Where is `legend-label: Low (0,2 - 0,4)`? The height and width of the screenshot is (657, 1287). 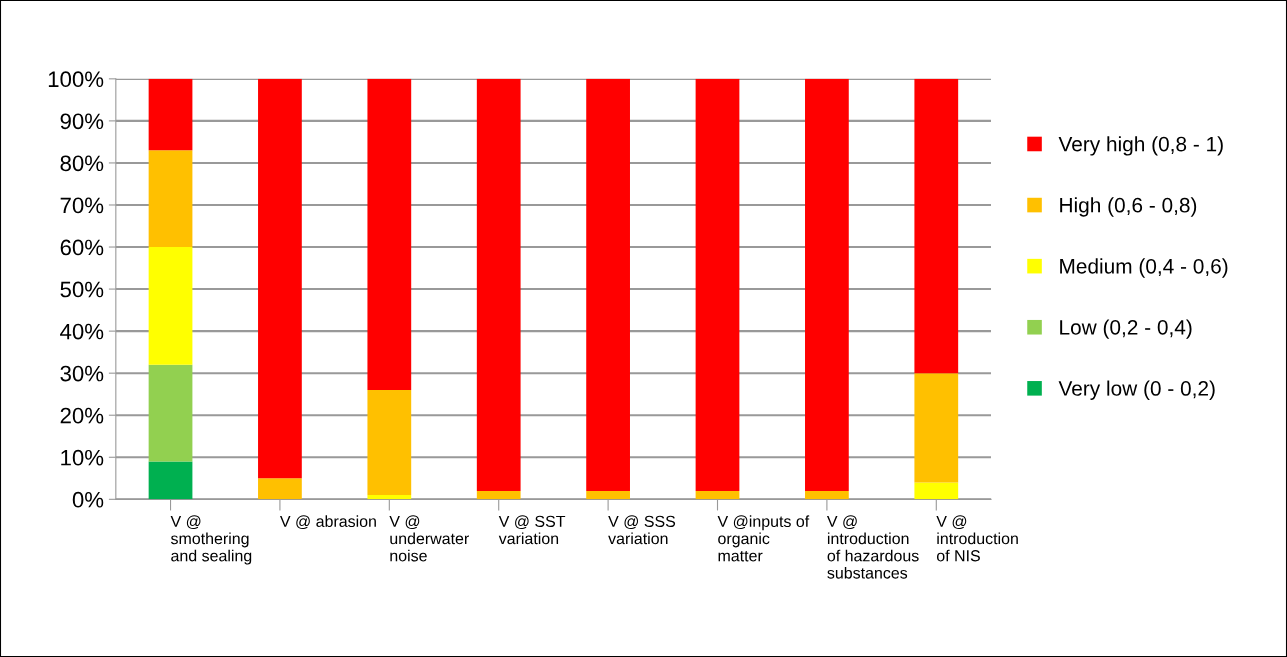 legend-label: Low (0,2 - 0,4) is located at coordinates (1126, 329).